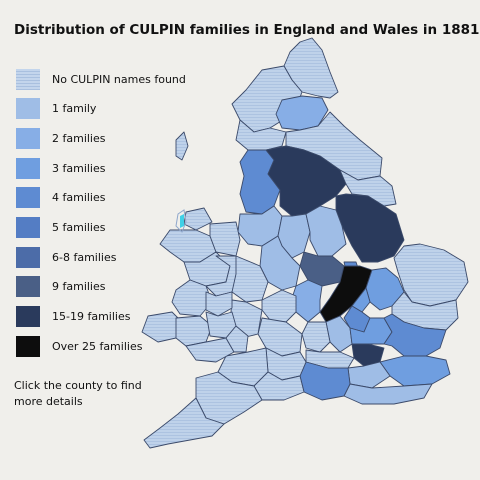 The height and width of the screenshot is (480, 480). What do you see at coordinates (84, 257) in the screenshot?
I see `legend-label: 6-8 families` at bounding box center [84, 257].